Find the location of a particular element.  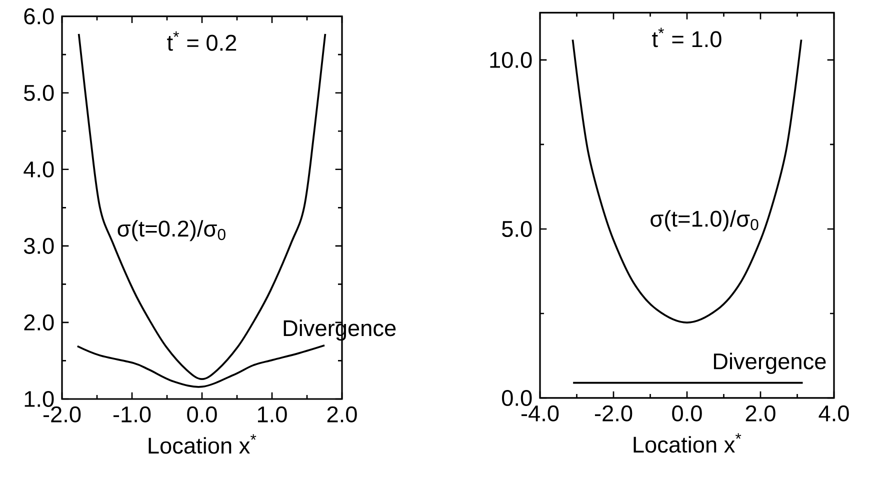

y-tick-label: 0.0 is located at coordinates (517, 398).